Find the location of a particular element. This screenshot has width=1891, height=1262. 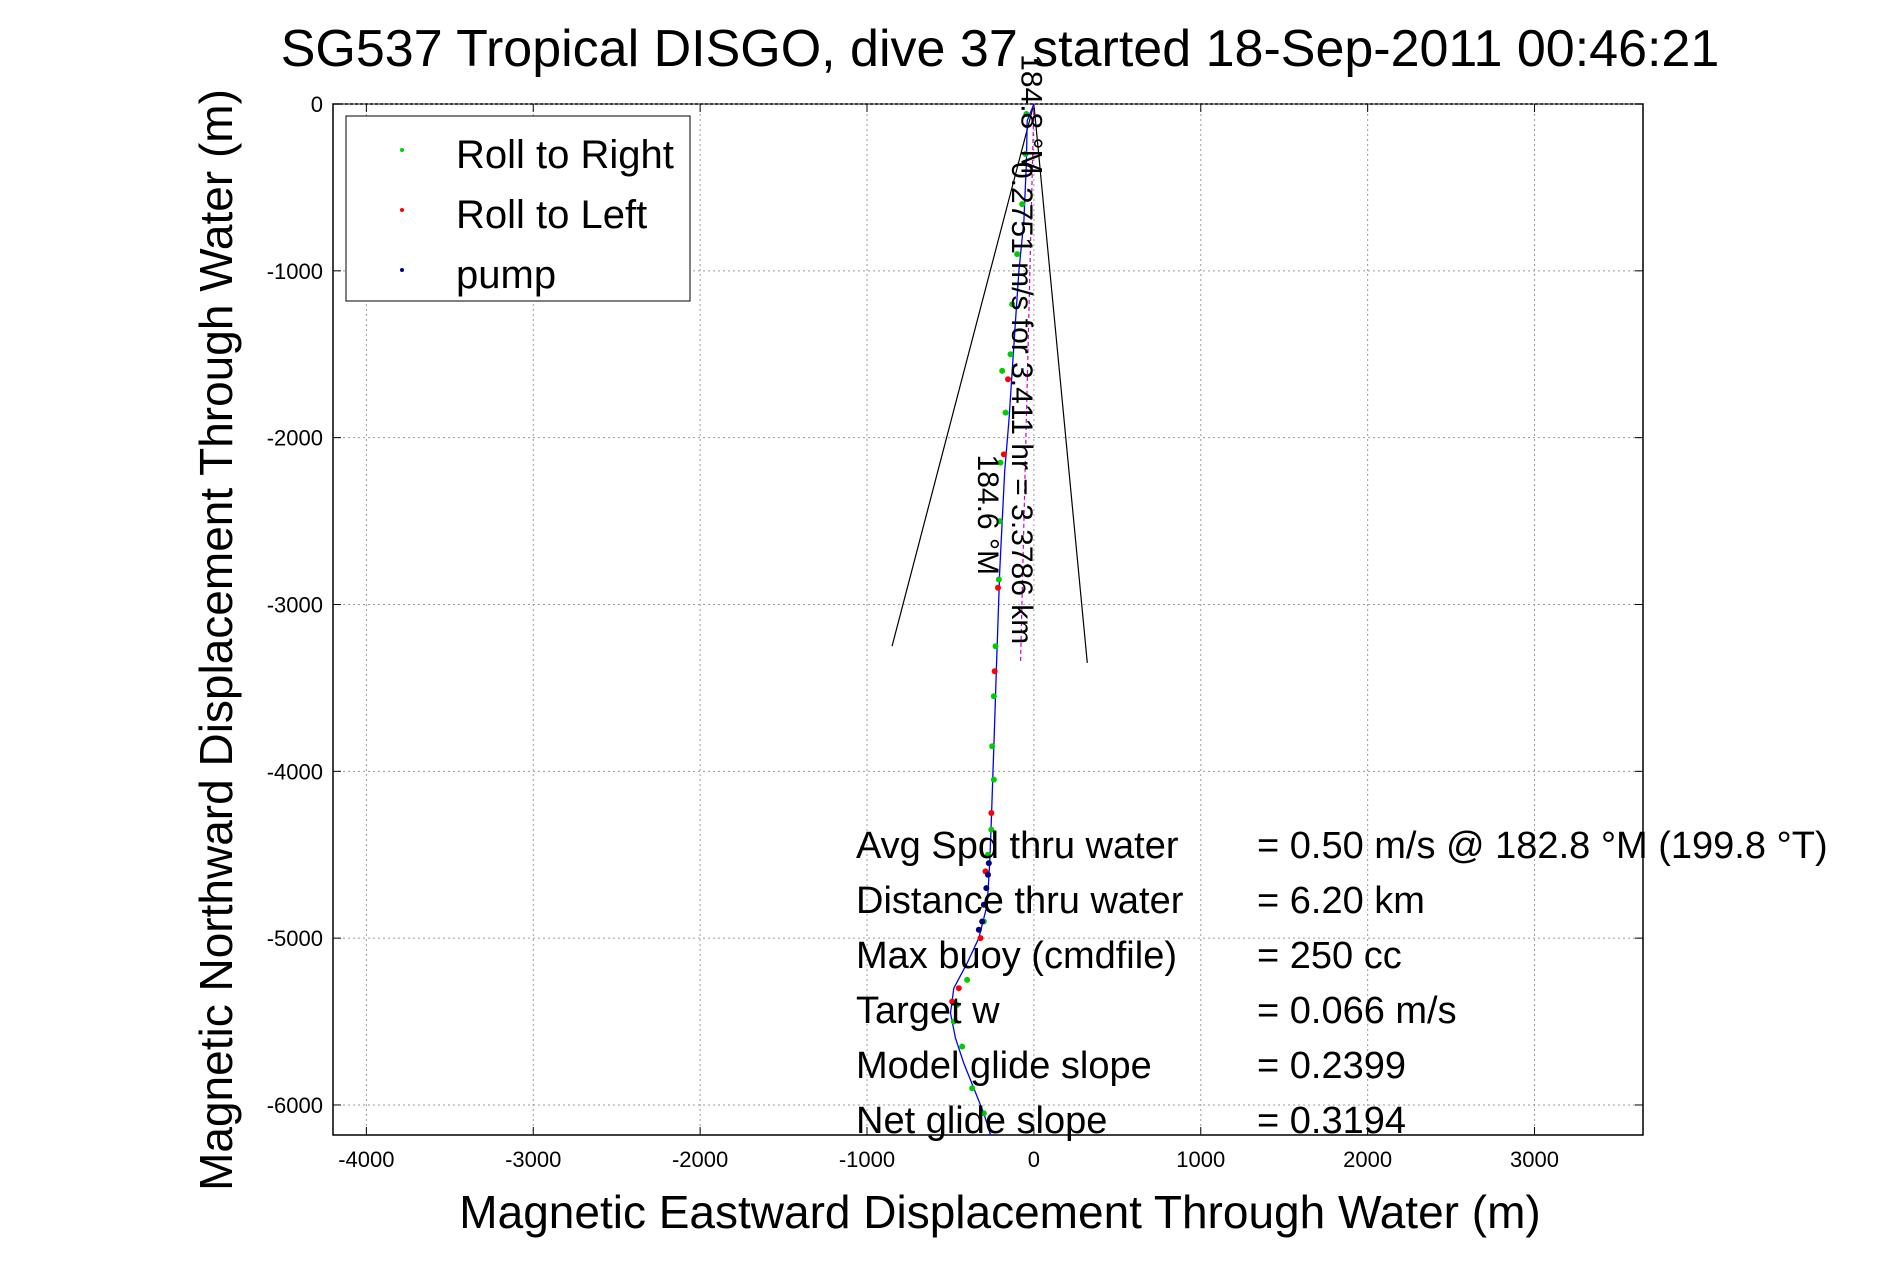

depth-average-vector is located at coordinates (1027, 383).